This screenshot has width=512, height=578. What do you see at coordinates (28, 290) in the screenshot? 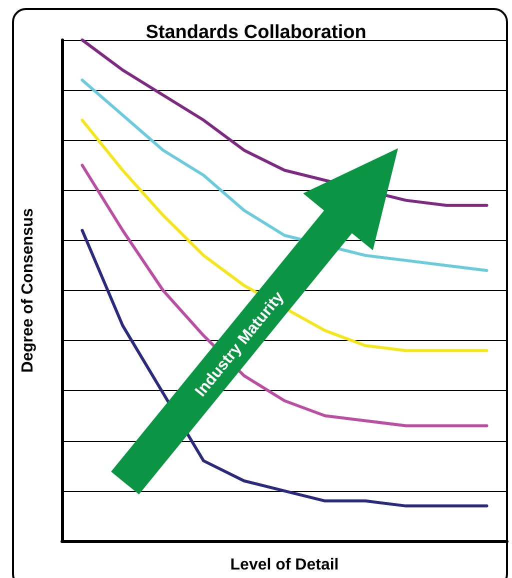
I see `y-axis-title: Degree of Consensus` at bounding box center [28, 290].